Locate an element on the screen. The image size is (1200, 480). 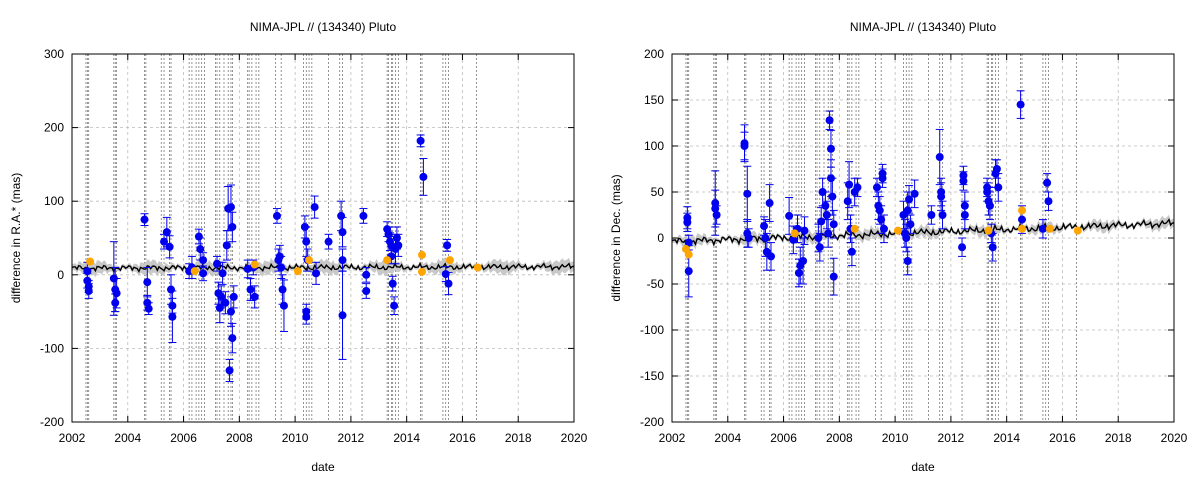
y-tick-label: -50 is located at coordinates (656, 284).